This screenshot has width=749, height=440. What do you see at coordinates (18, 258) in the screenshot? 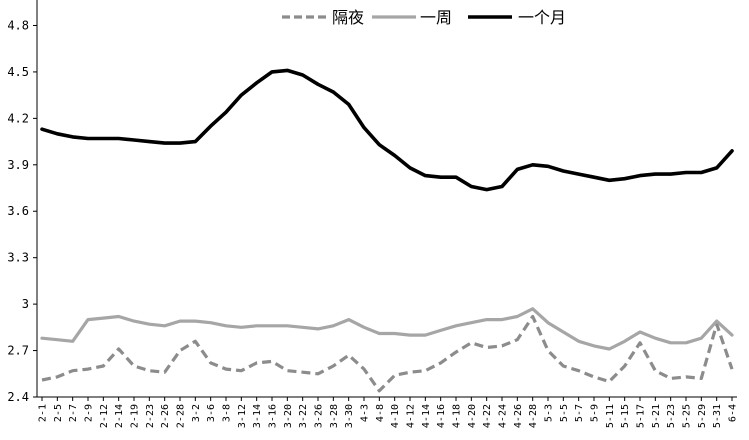
I see `y-tick-label: 3.3` at bounding box center [18, 258].